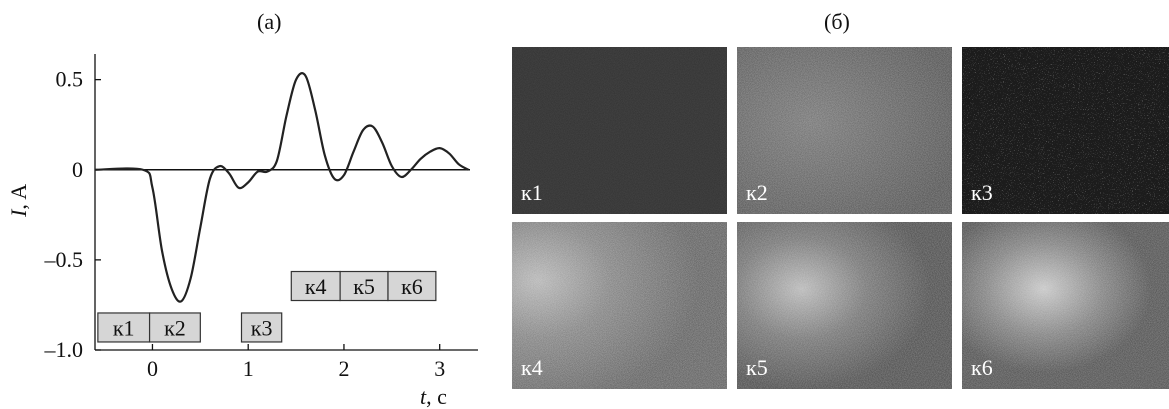 This screenshot has width=1169, height=409. I want to click on frame-box-label: к5, so click(364, 286).